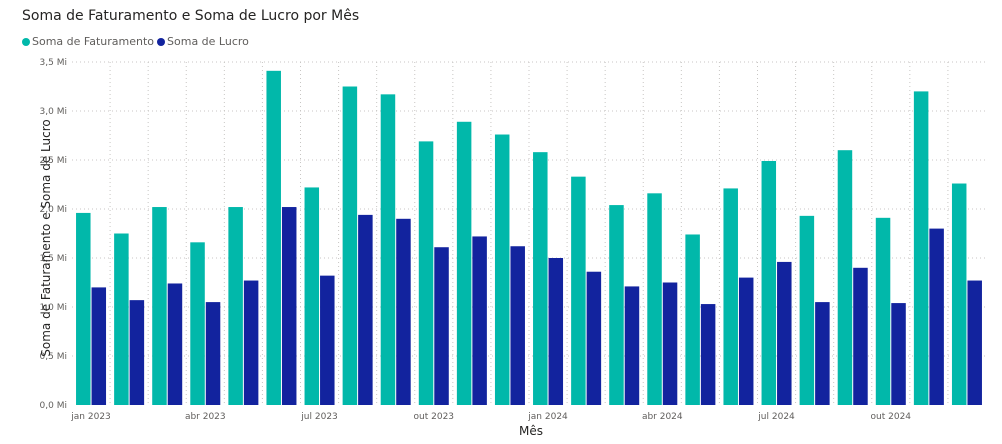  What do you see at coordinates (53, 357) in the screenshot?
I see `y-tick-label: 0,5 Mi` at bounding box center [53, 357].